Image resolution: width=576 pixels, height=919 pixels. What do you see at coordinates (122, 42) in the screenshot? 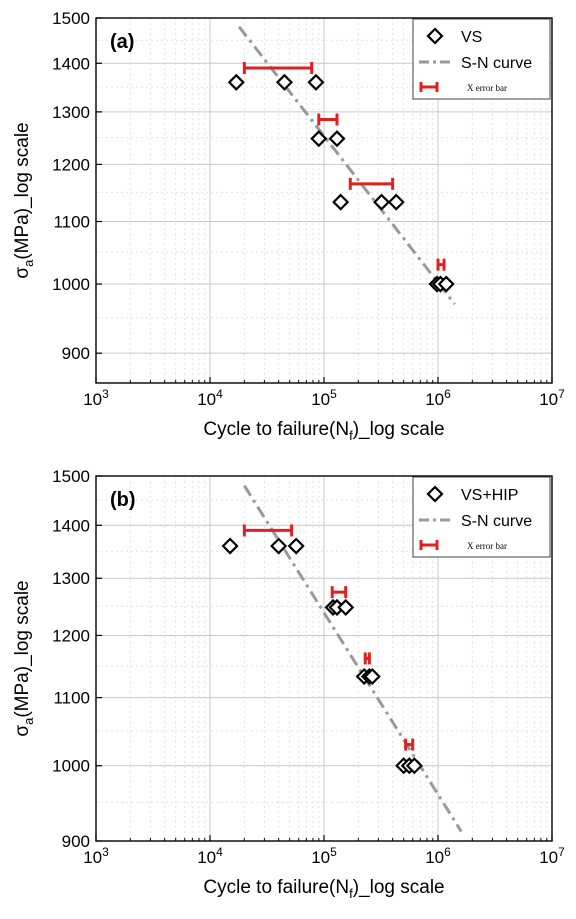
I see `panel-label: (a)` at bounding box center [122, 42].